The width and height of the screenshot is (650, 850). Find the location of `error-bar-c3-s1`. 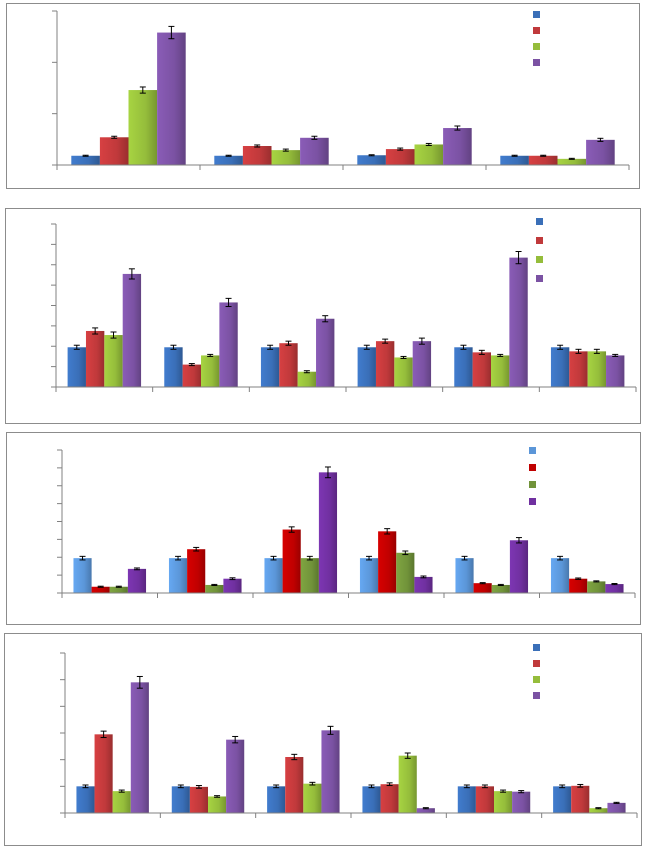

error-bar-c3-s1 is located at coordinates (385, 341).